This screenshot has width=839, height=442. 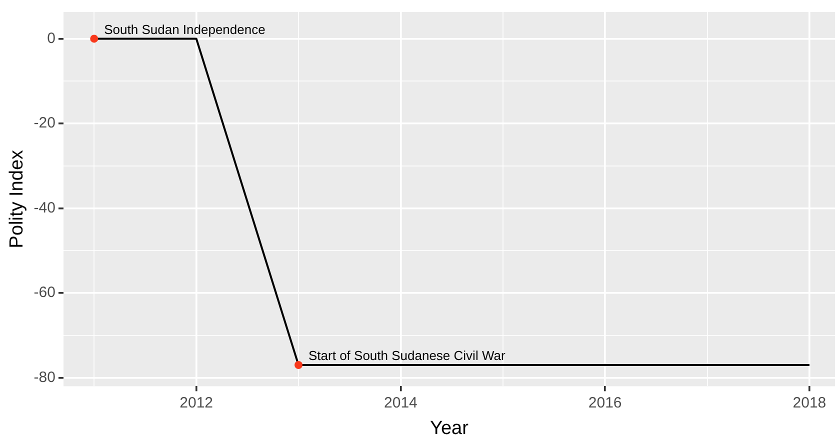 I want to click on y-tick-label: -40, so click(x=45, y=207).